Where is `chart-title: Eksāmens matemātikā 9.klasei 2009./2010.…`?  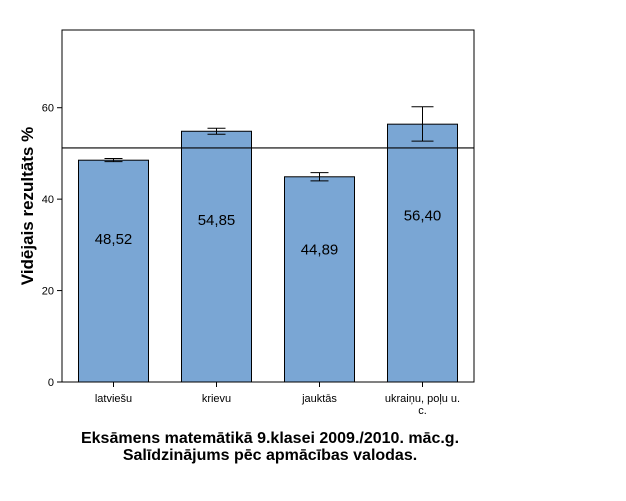 chart-title: Eksāmens matemātikā 9.klasei 2009./2010.… is located at coordinates (270, 447).